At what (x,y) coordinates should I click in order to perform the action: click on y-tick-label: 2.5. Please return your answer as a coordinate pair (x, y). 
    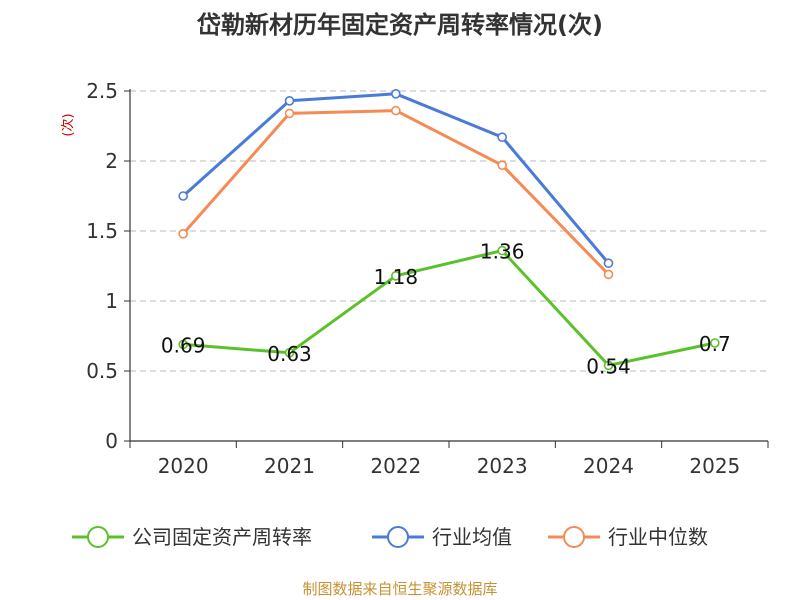
    Looking at the image, I should click on (102, 91).